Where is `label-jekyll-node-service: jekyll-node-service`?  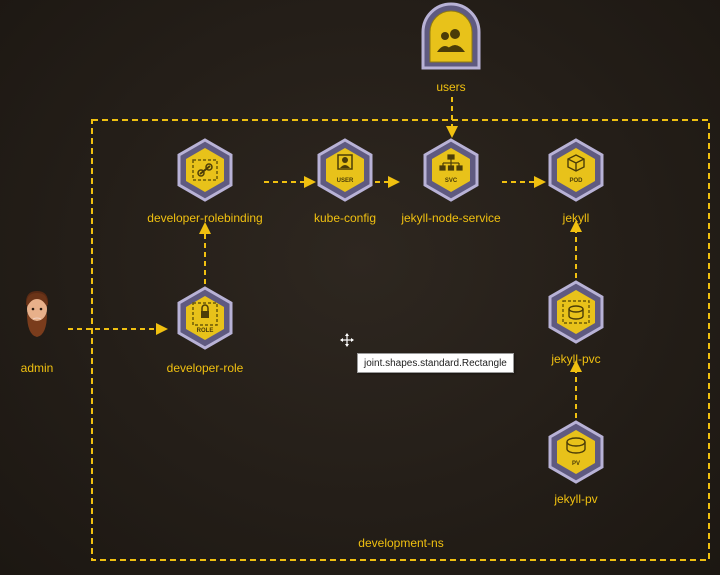 label-jekyll-node-service: jekyll-node-service is located at coordinates (451, 218).